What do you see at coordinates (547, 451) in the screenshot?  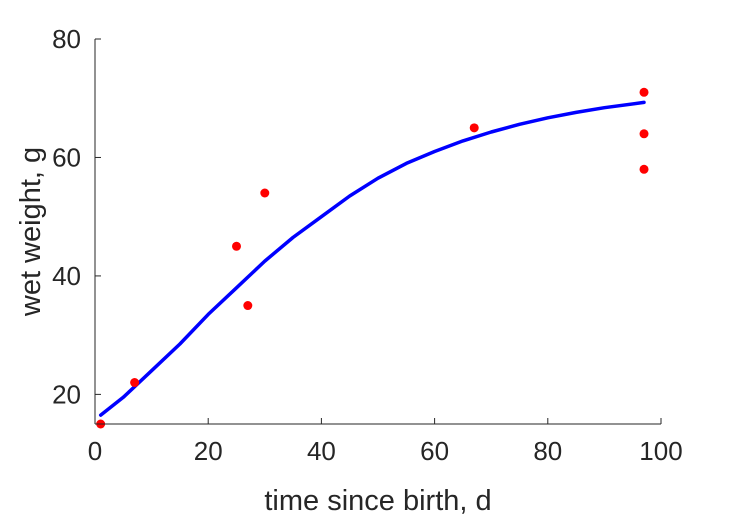 I see `x-tick-label: 80` at bounding box center [547, 451].